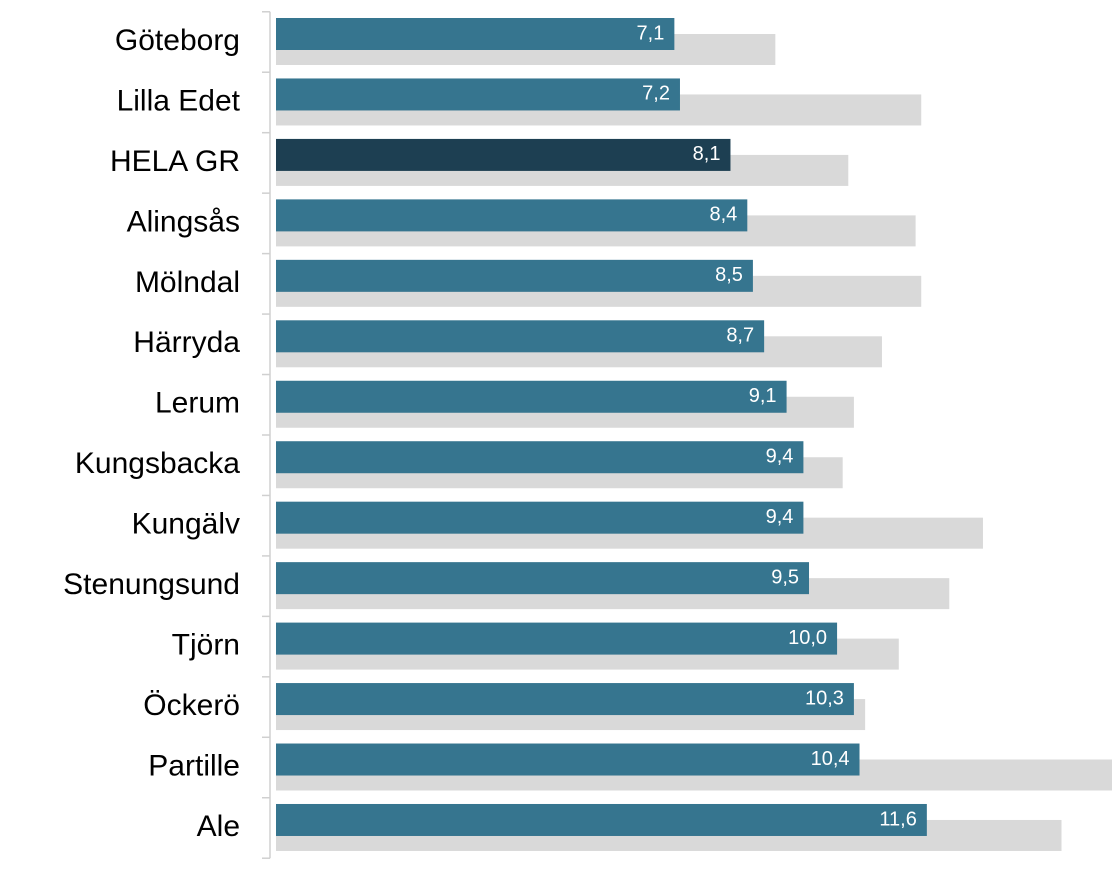 Image resolution: width=1112 pixels, height=876 pixels. What do you see at coordinates (763, 396) in the screenshot?
I see `value-label: 9,1` at bounding box center [763, 396].